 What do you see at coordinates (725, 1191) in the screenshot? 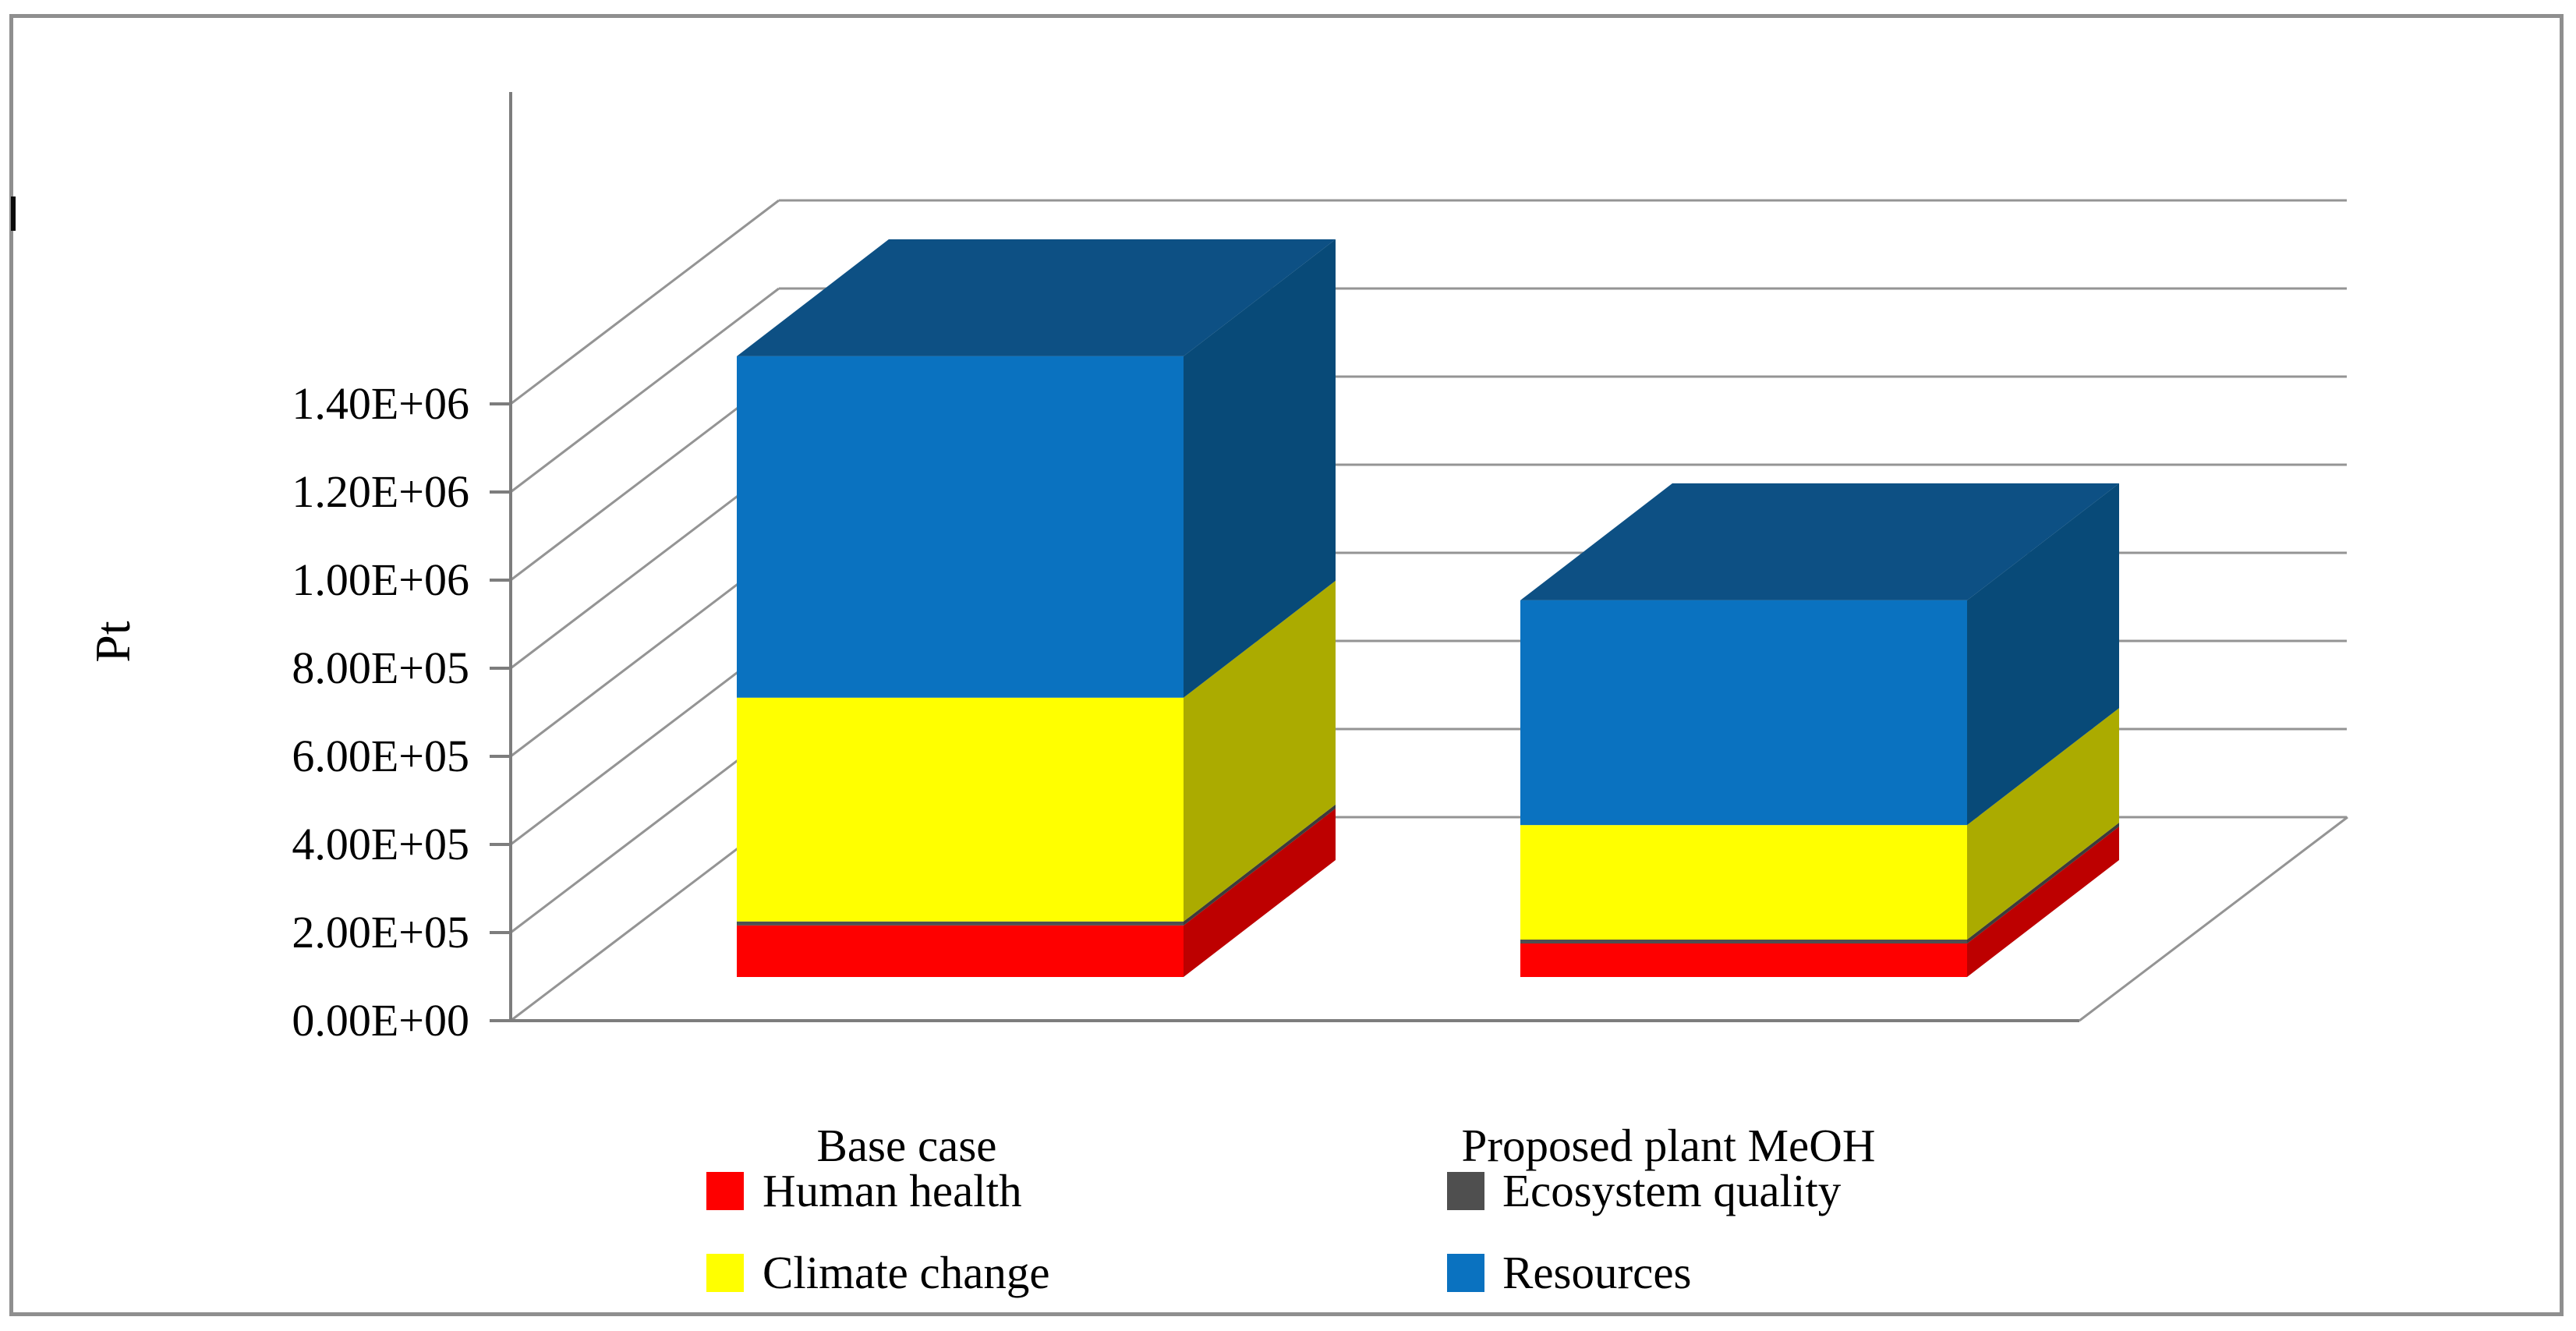
I see `legend-swatch-human-health` at bounding box center [725, 1191].